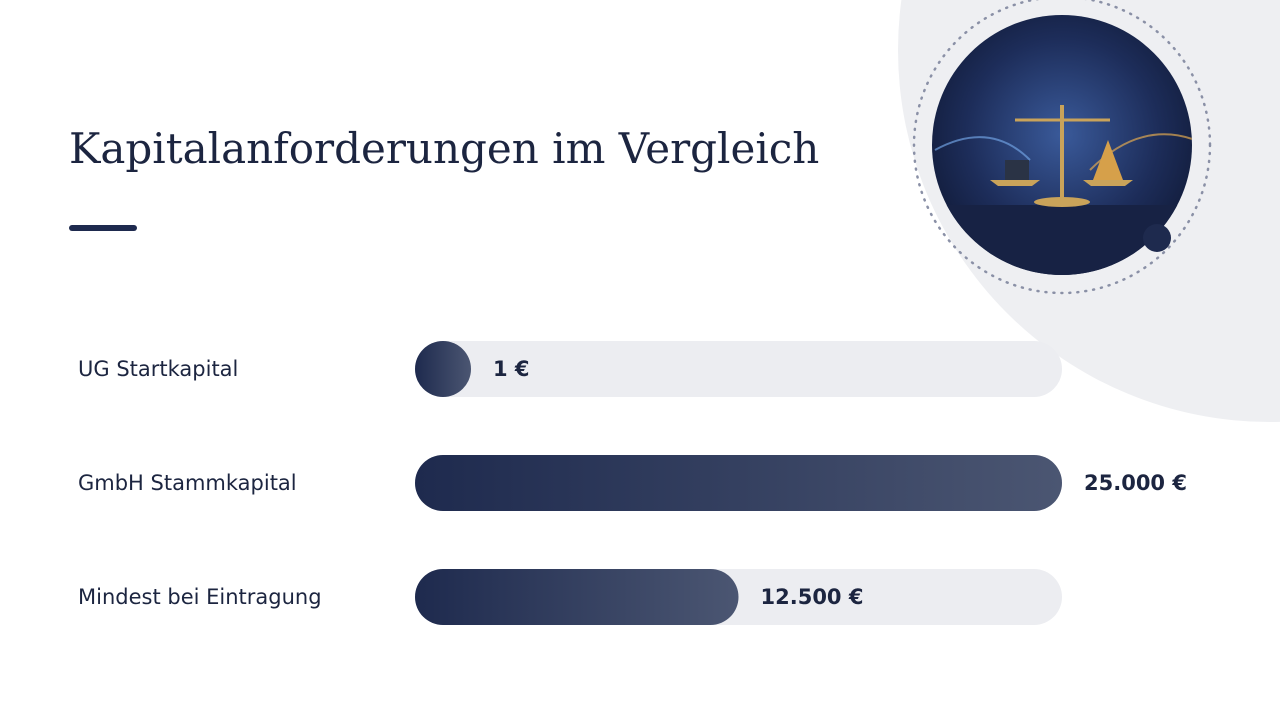 The width and height of the screenshot is (1280, 720). I want to click on bar-track, so click(738, 369).